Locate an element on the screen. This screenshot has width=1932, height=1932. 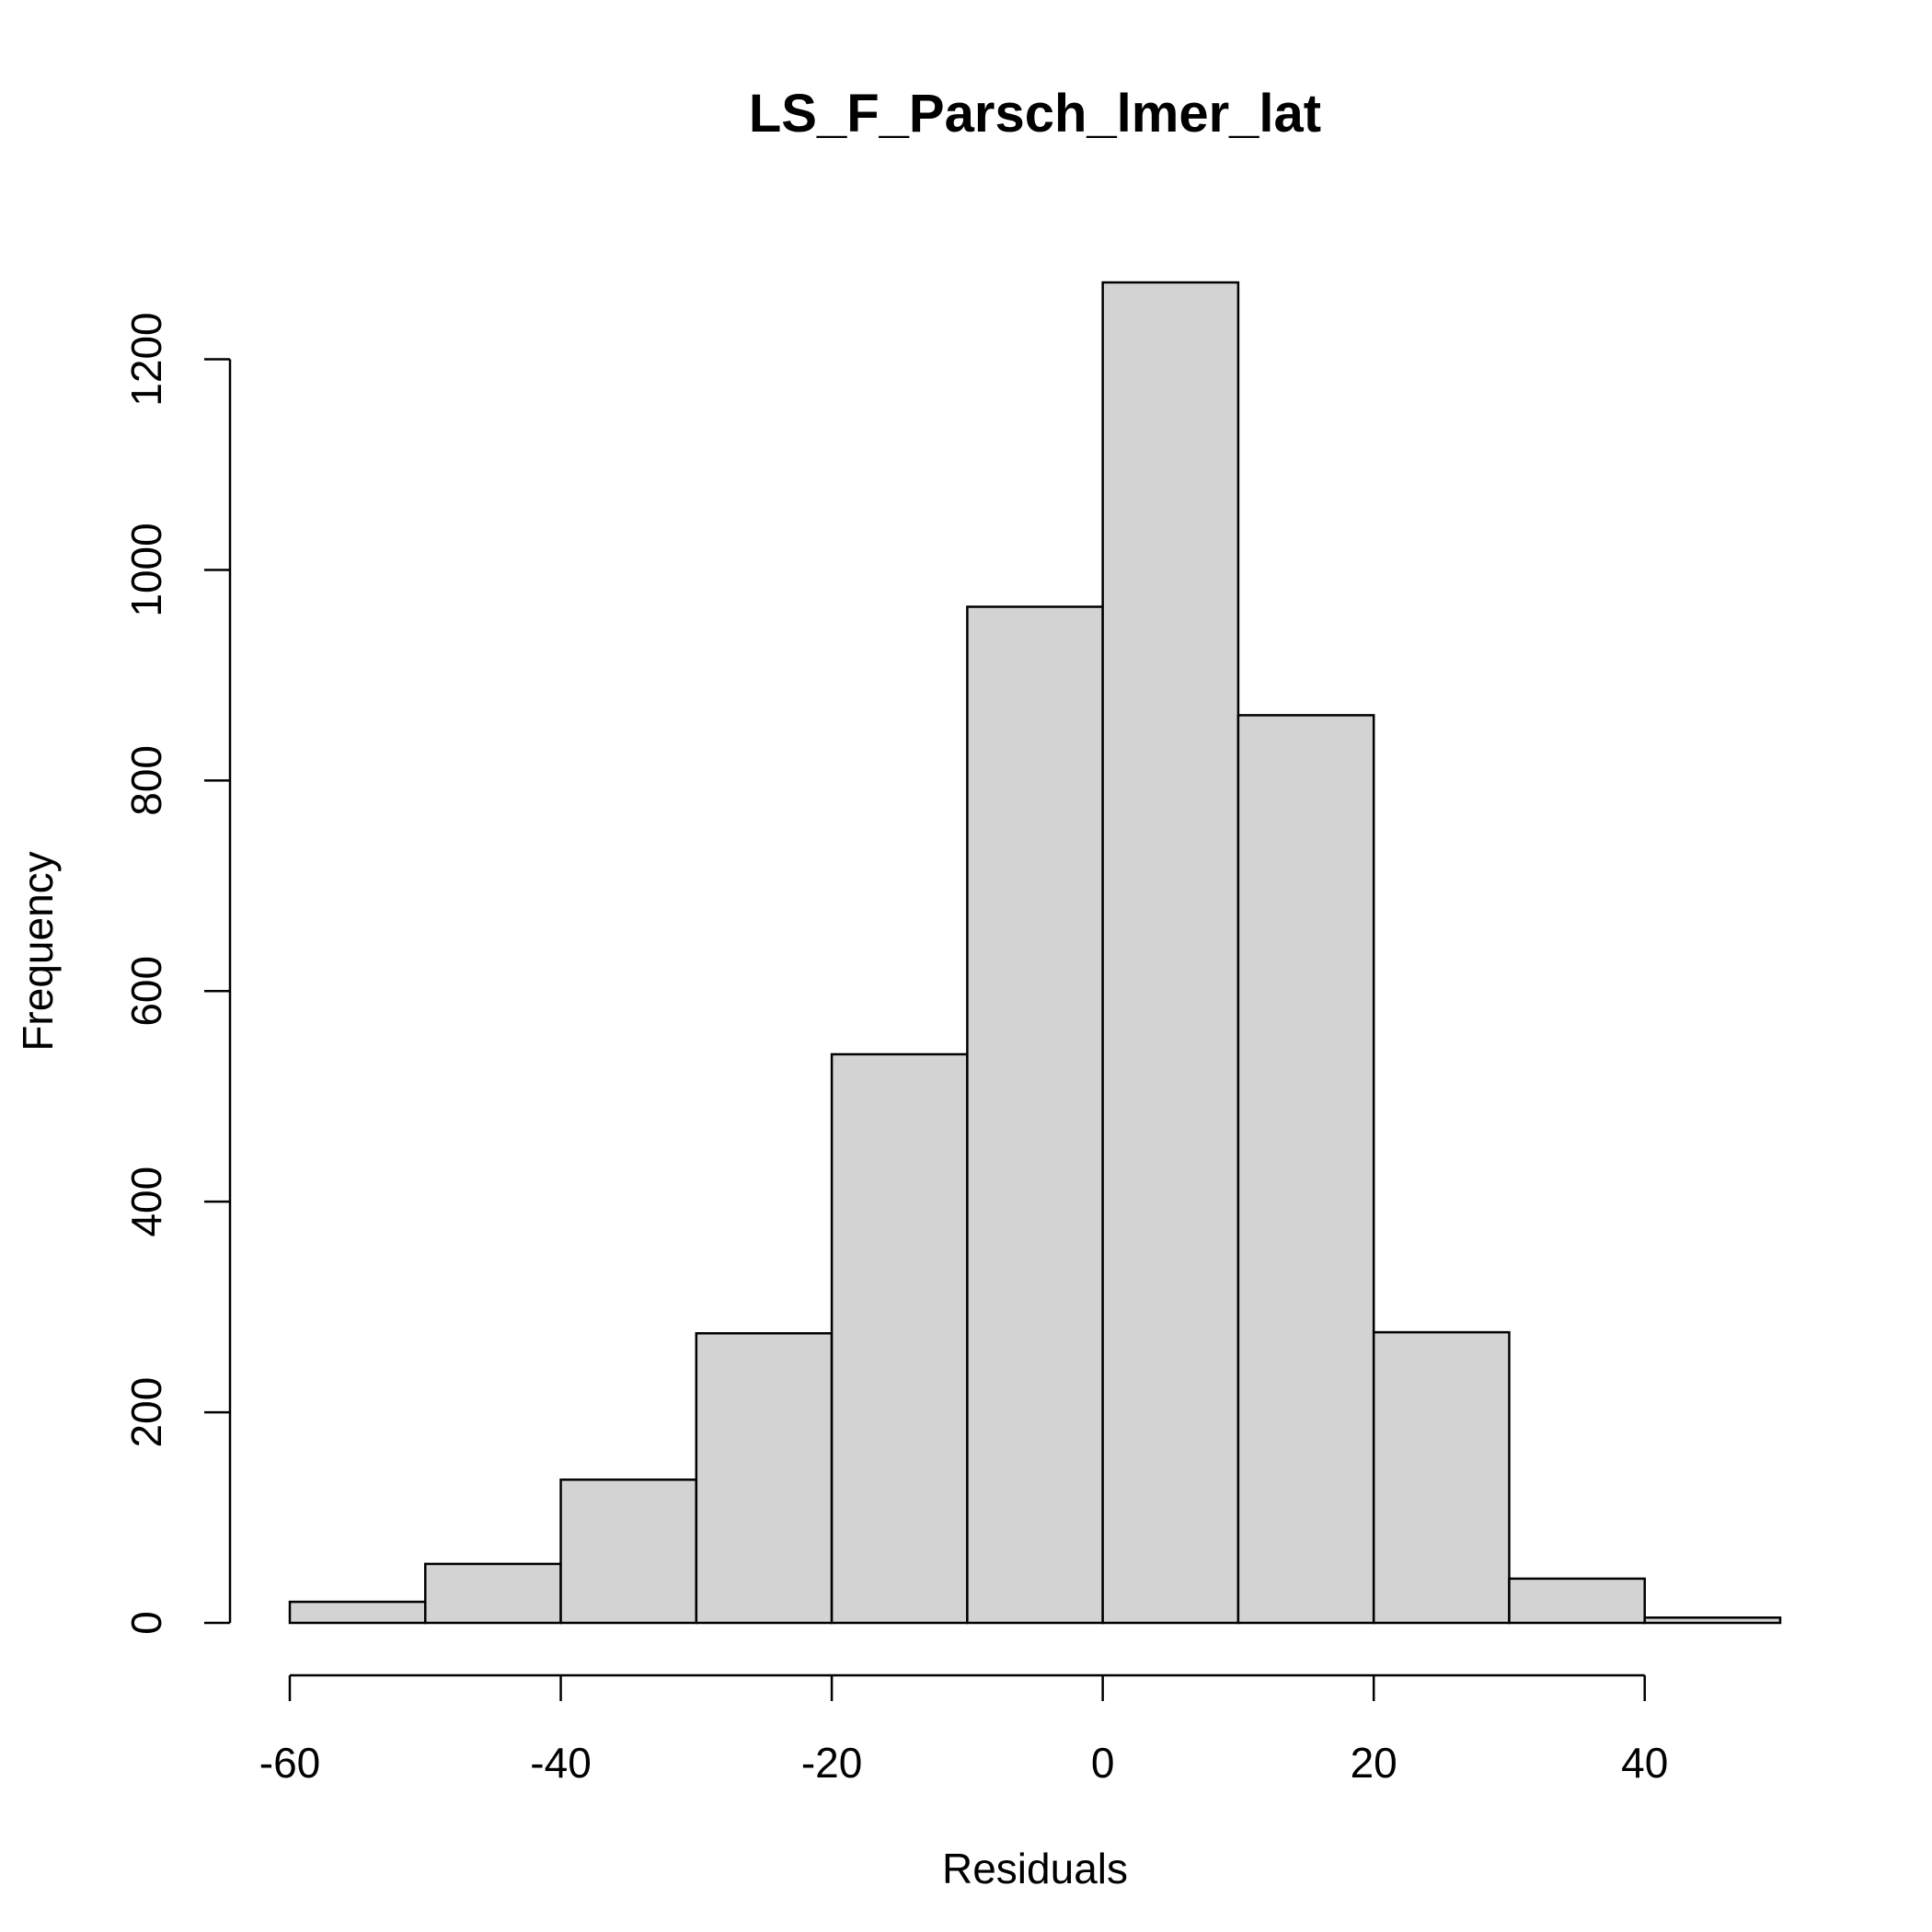
x-axis-label: Residuals is located at coordinates (1035, 1868).